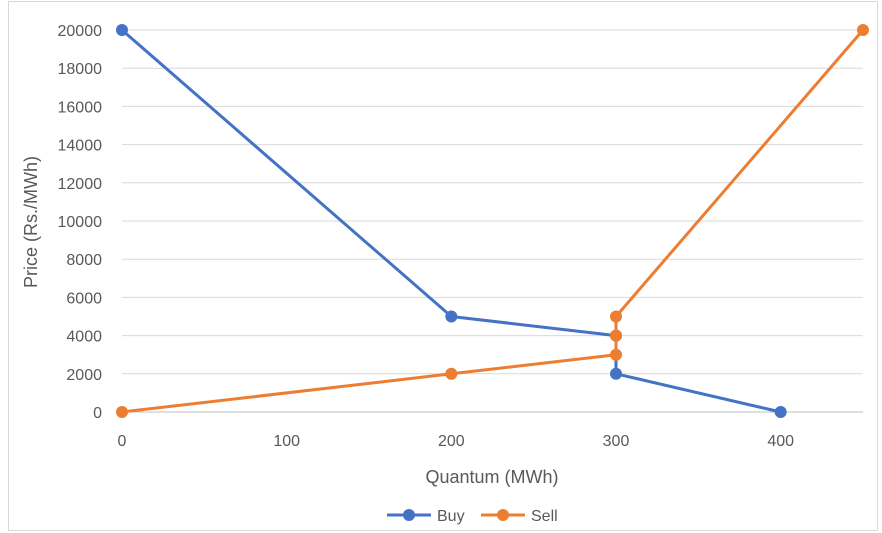 Image resolution: width=882 pixels, height=533 pixels. Describe the element at coordinates (451, 516) in the screenshot. I see `legend-label-buy: Buy` at that location.